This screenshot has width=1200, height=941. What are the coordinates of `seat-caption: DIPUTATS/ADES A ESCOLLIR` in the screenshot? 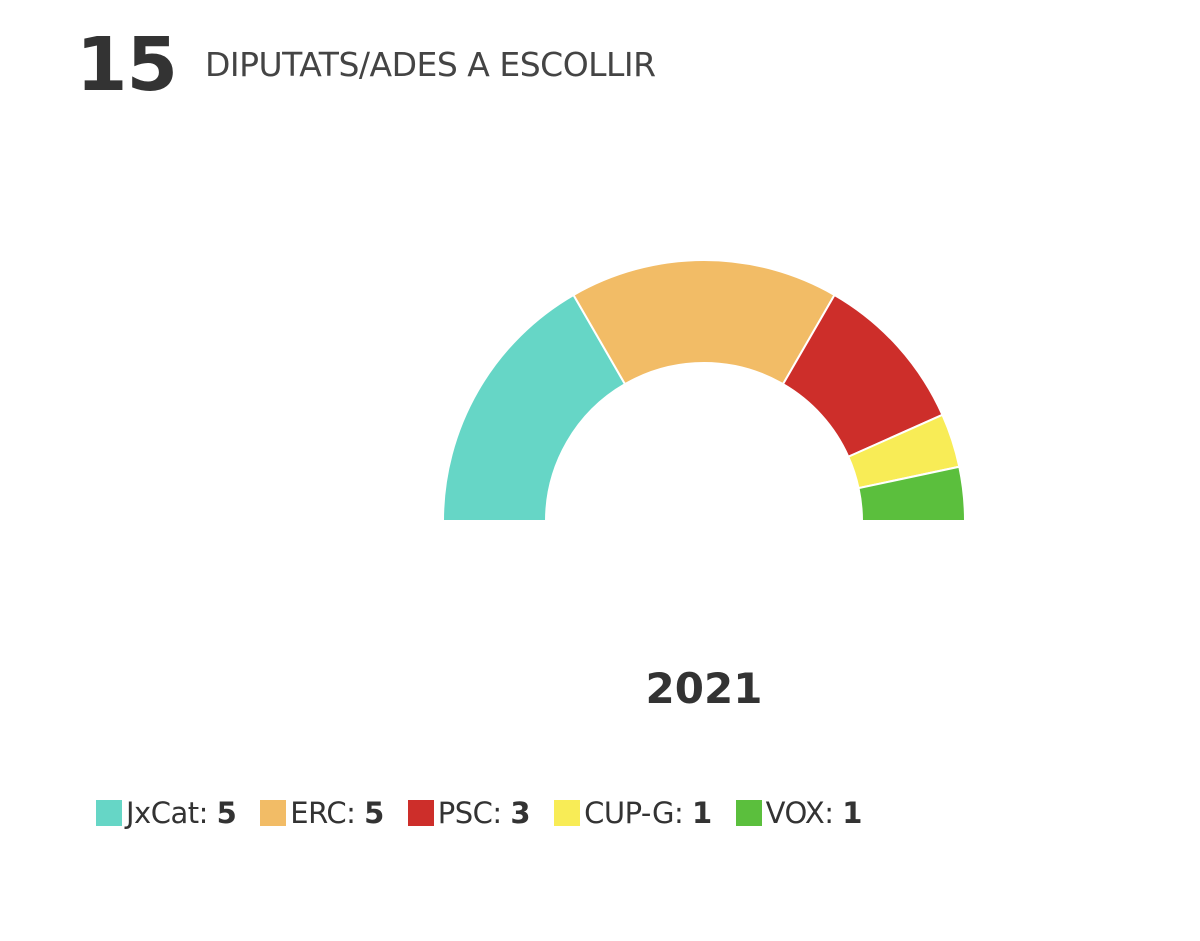 It's located at (430, 64).